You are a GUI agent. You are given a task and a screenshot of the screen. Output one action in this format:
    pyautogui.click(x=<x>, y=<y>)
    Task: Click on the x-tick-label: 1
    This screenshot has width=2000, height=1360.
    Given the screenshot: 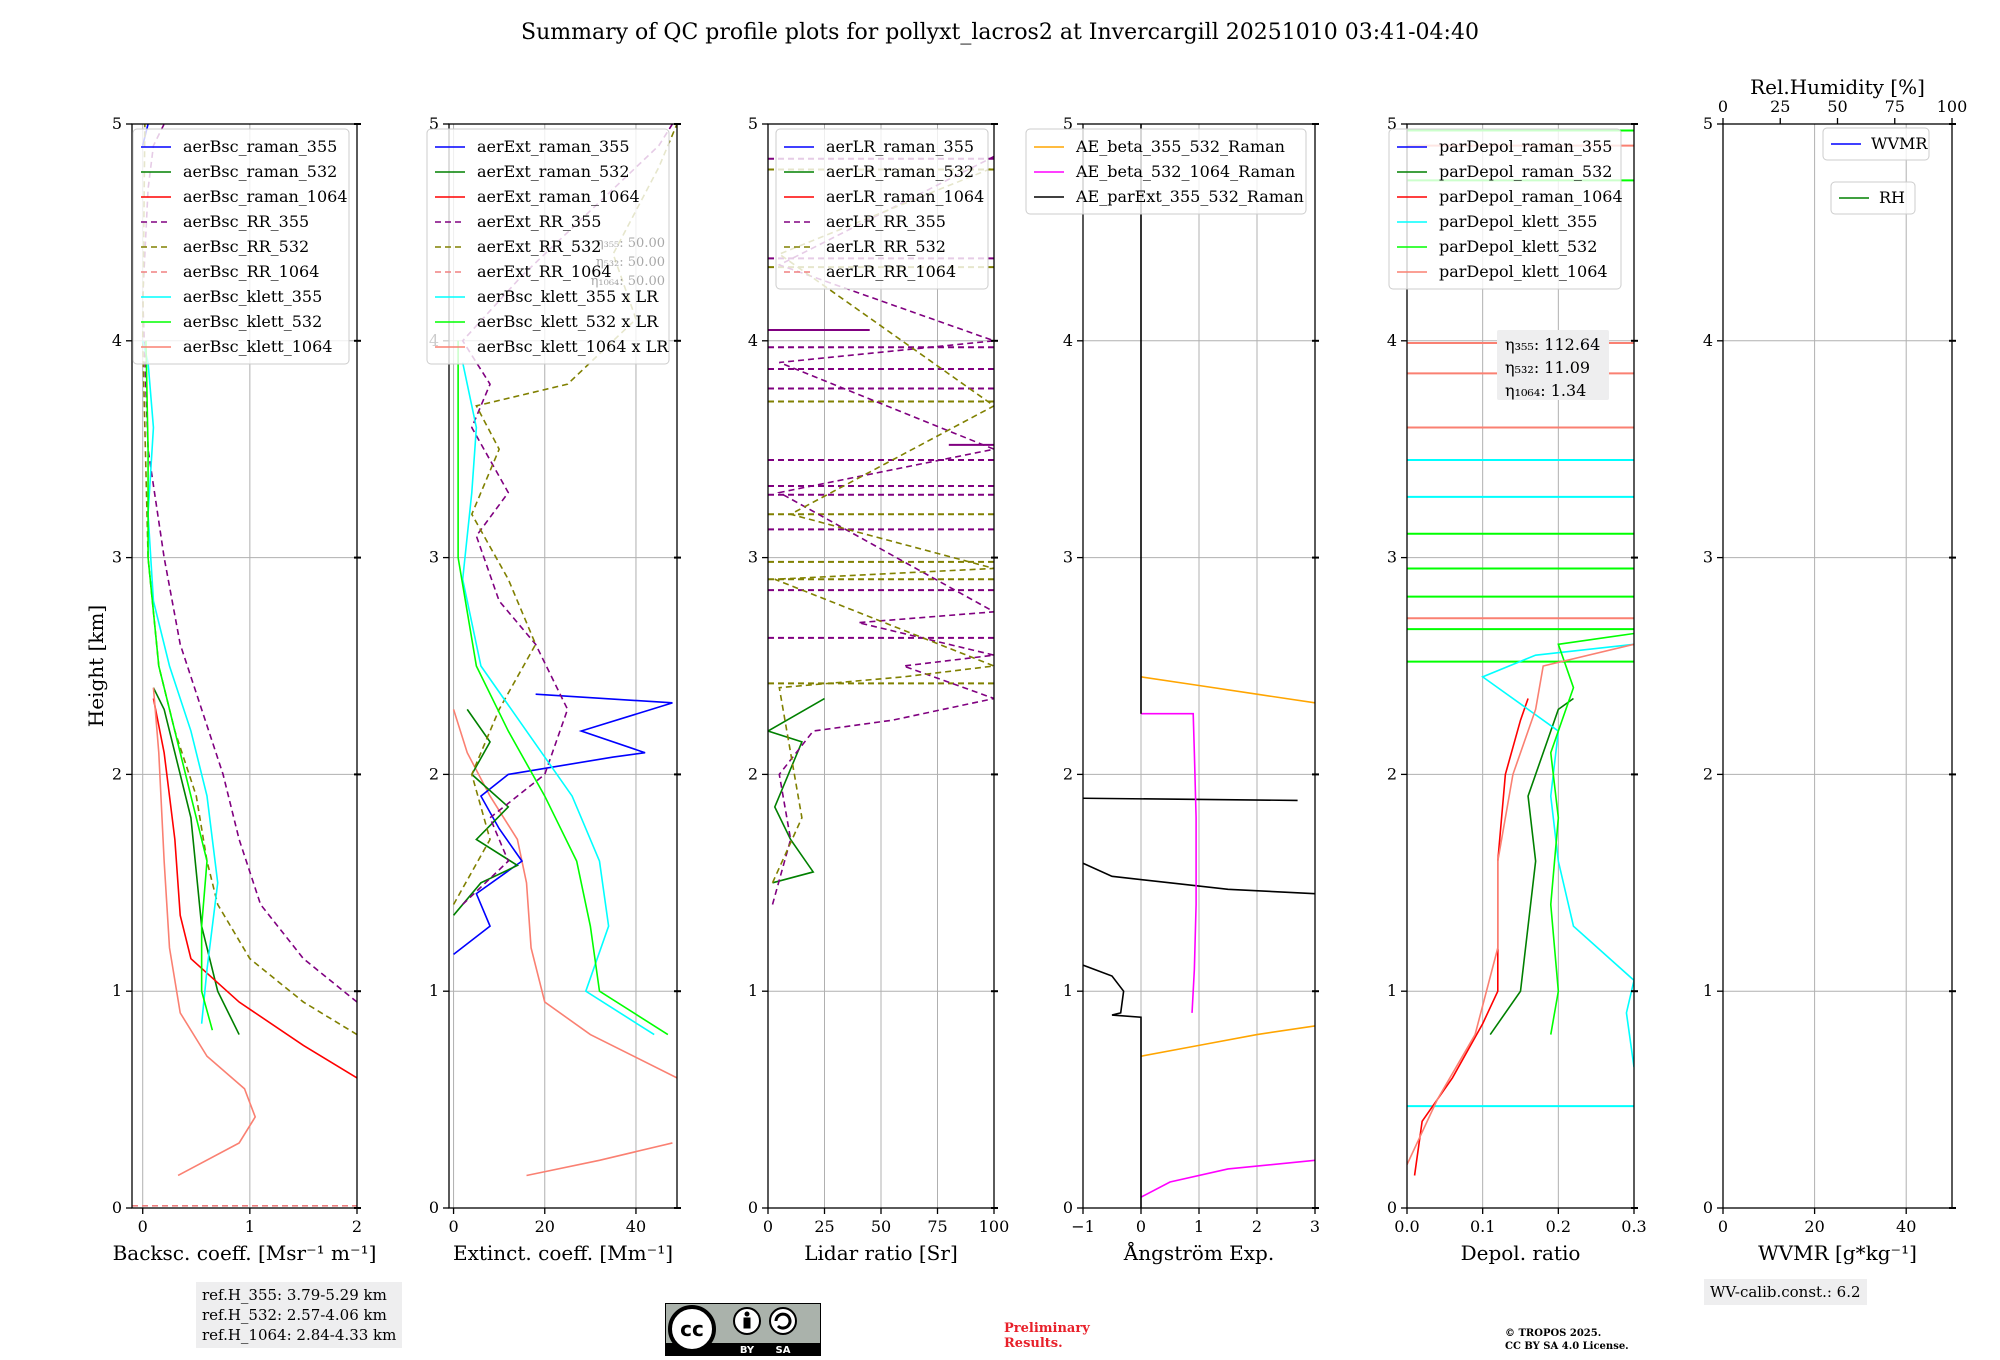 What is the action you would take?
    pyautogui.click(x=1199, y=1226)
    